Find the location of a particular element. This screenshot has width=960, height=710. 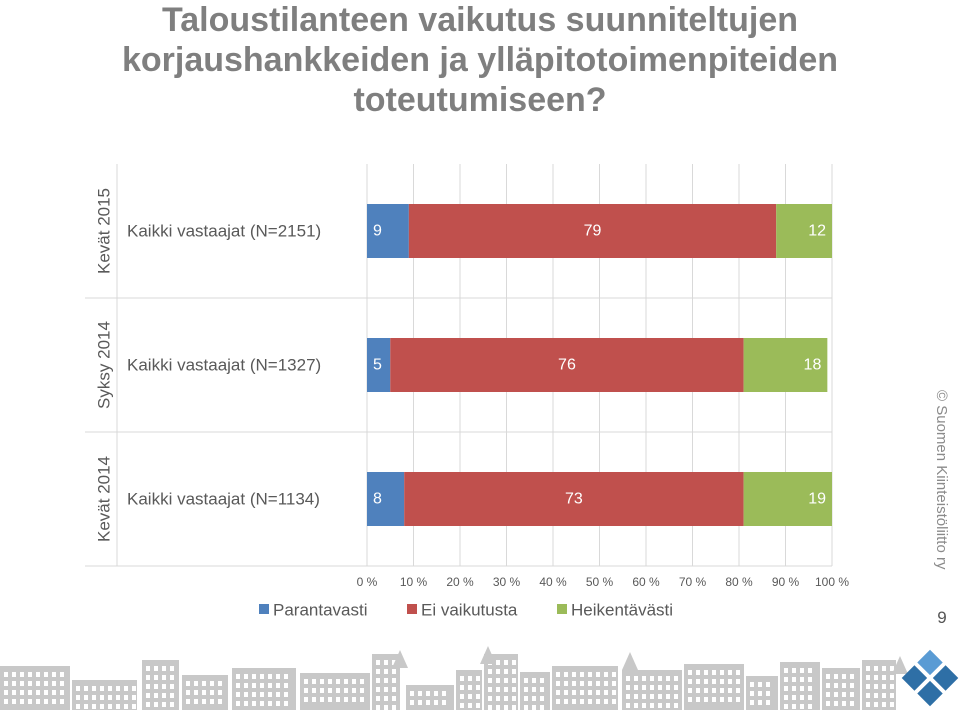

data-label: 19 is located at coordinates (817, 499).